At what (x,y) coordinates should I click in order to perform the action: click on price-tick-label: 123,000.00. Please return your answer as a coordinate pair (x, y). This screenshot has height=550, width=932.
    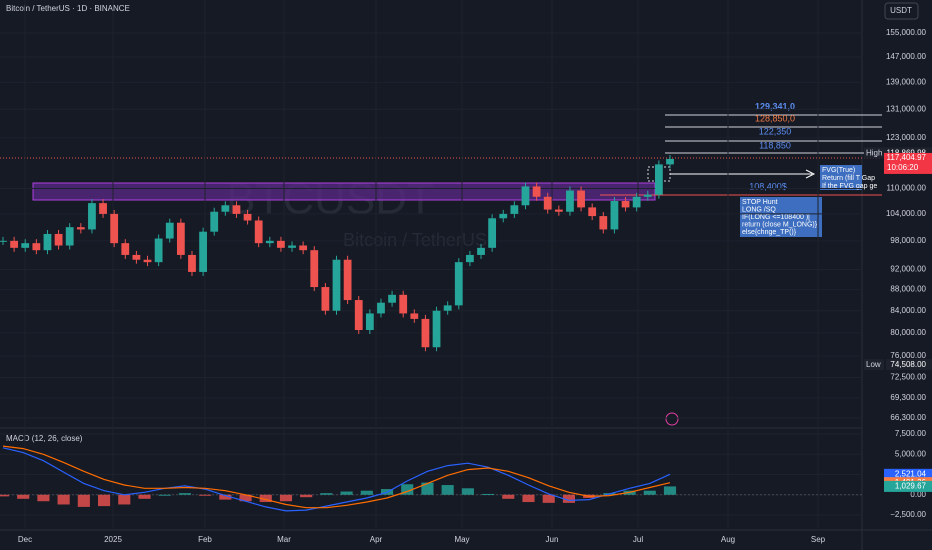
    Looking at the image, I should click on (906, 137).